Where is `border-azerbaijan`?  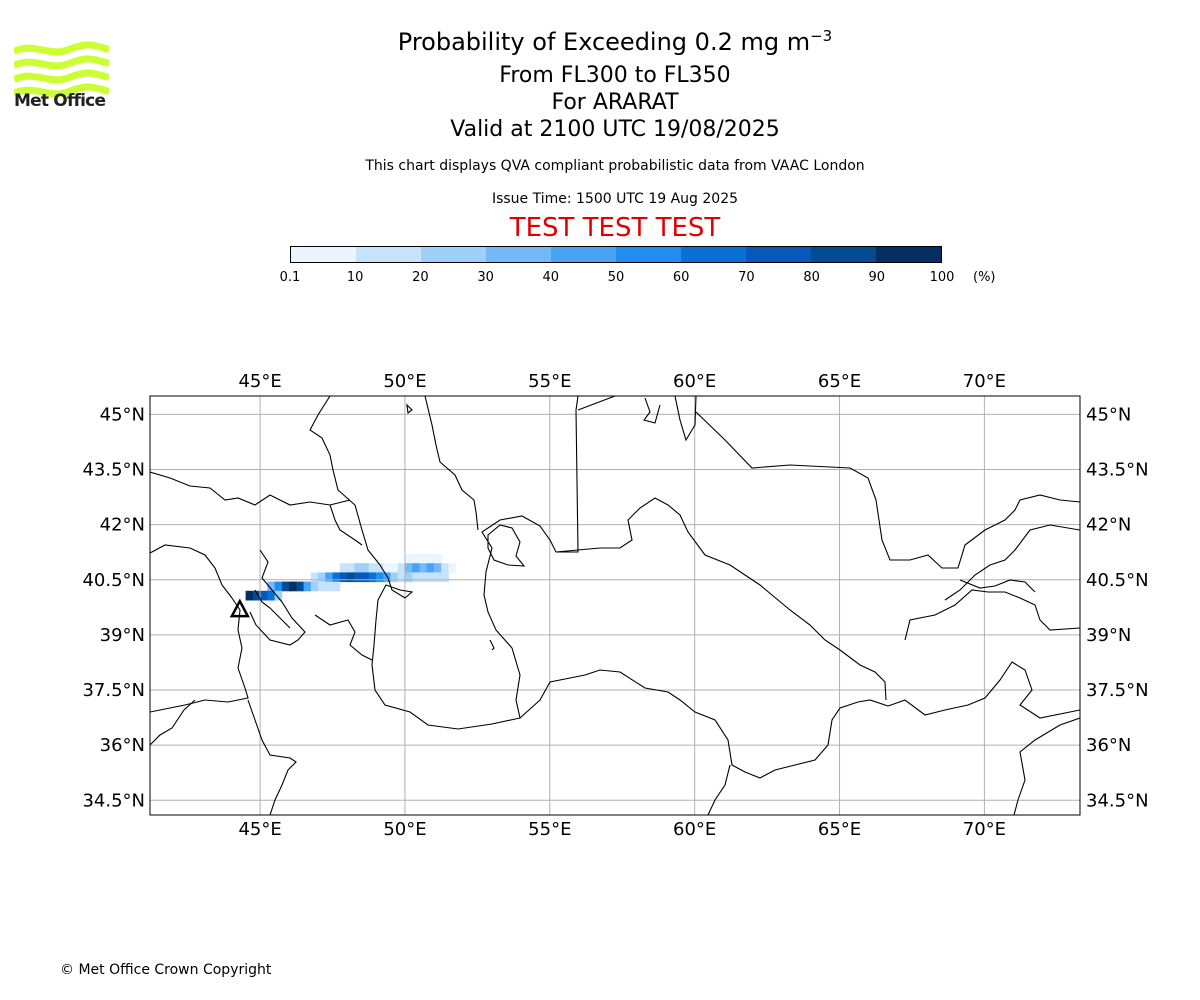
border-azerbaijan is located at coordinates (346, 525).